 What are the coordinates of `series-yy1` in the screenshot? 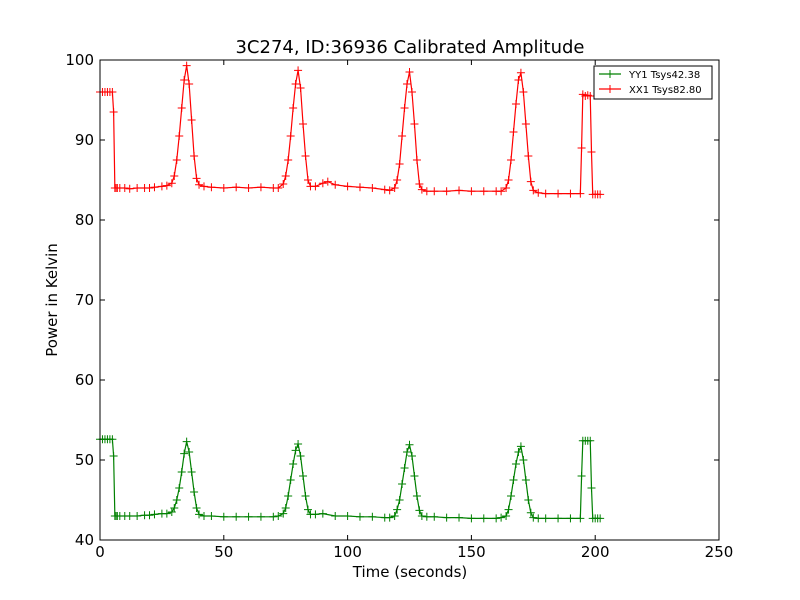 It's located at (350, 479).